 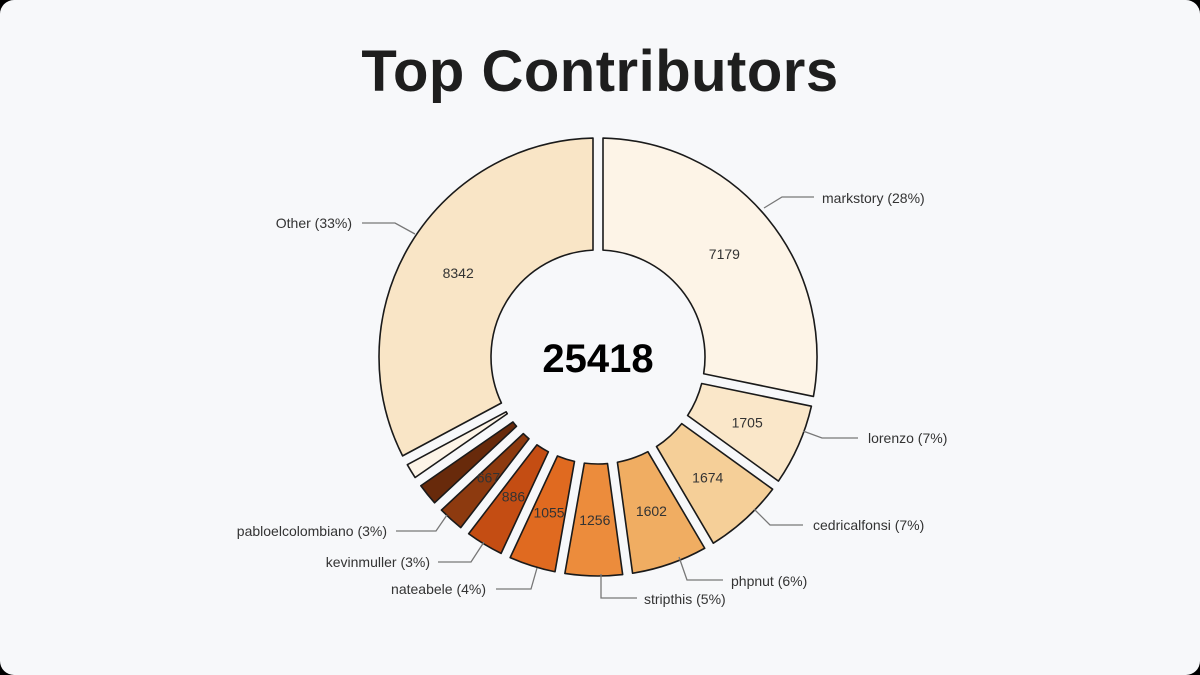 I want to click on donut-slice-kevinmuller, so click(x=508, y=499).